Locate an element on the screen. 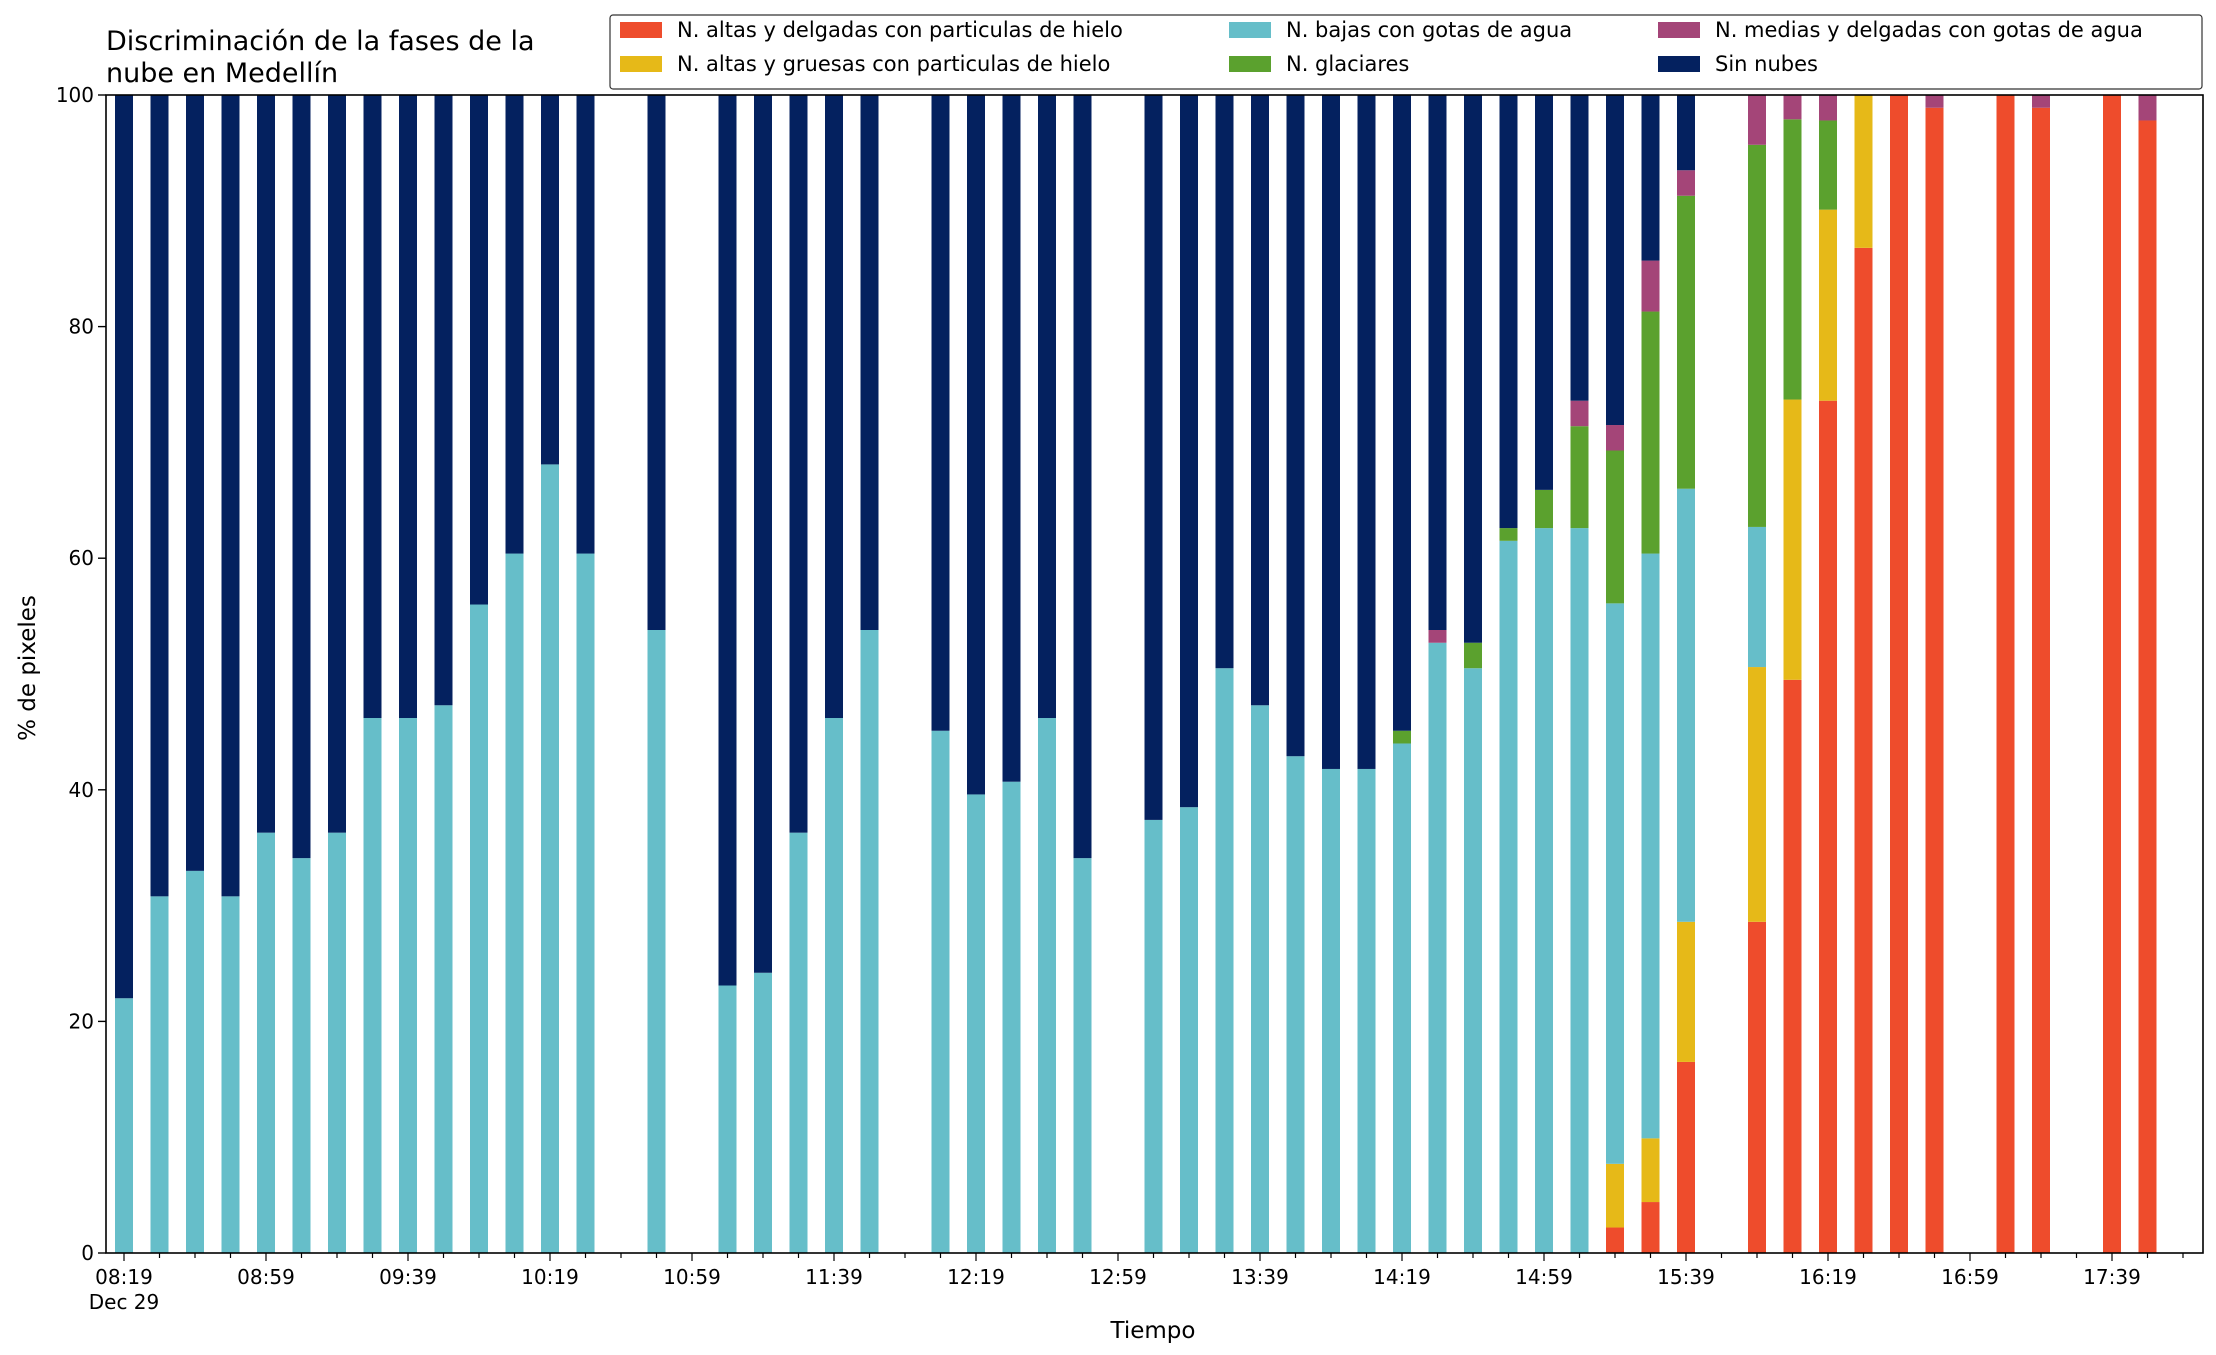  legend-item: N. bajas con gotas de agua is located at coordinates (1400, 30).